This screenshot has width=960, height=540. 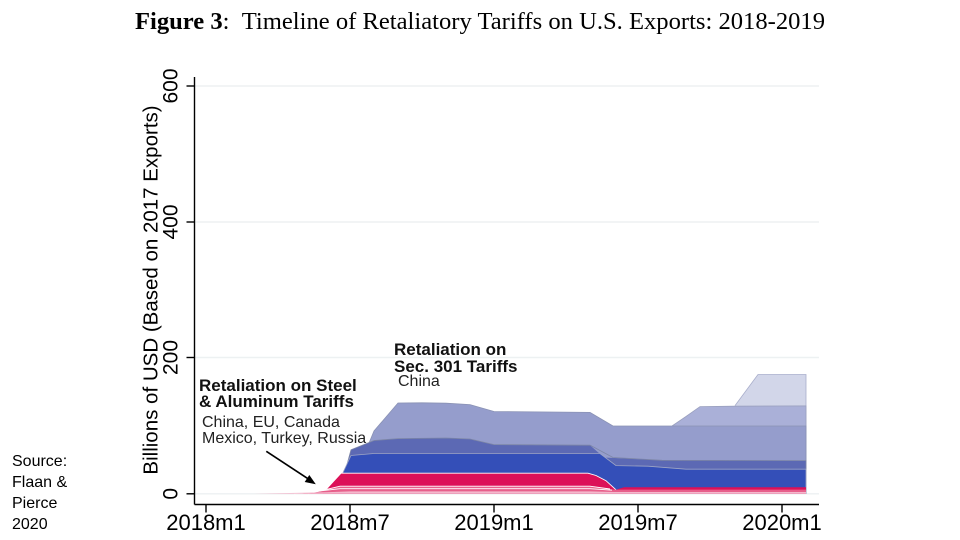 I want to click on svg-text: 2018m1, so click(x=206, y=522).